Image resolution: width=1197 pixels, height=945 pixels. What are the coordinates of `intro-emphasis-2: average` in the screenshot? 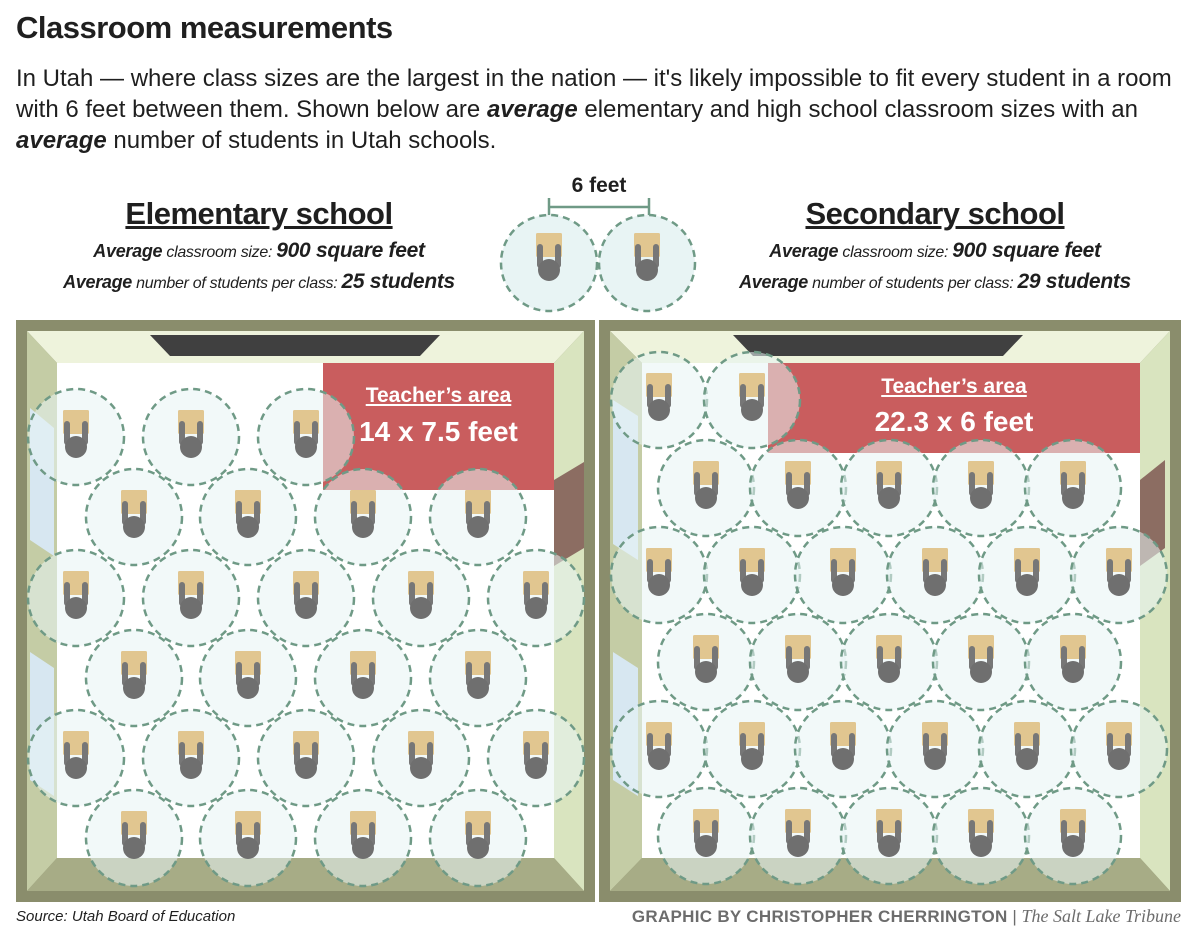 It's located at (61, 140).